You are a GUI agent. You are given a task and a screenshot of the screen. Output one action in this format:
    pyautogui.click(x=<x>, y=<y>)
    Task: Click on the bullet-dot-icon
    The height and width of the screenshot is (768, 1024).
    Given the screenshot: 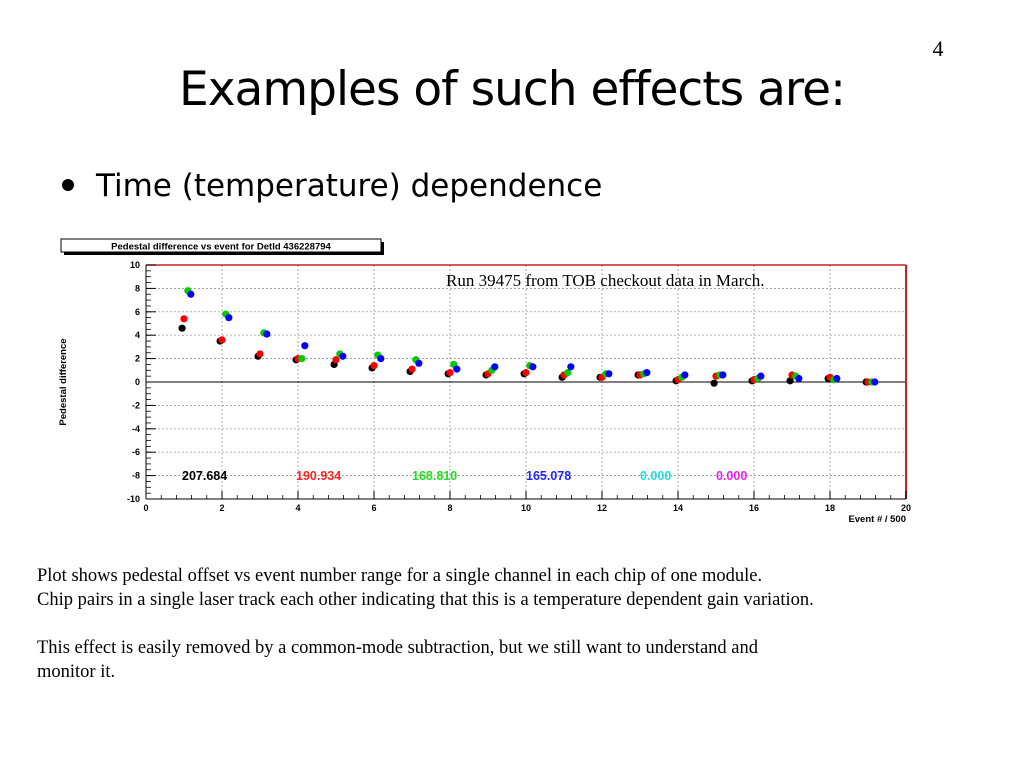 What is the action you would take?
    pyautogui.click(x=68, y=184)
    